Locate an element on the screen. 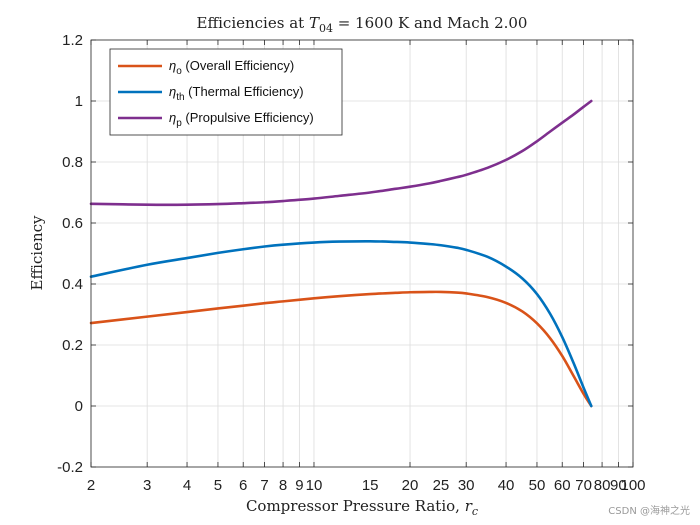 The height and width of the screenshot is (525, 700). x-tick-label: 5 is located at coordinates (218, 485).